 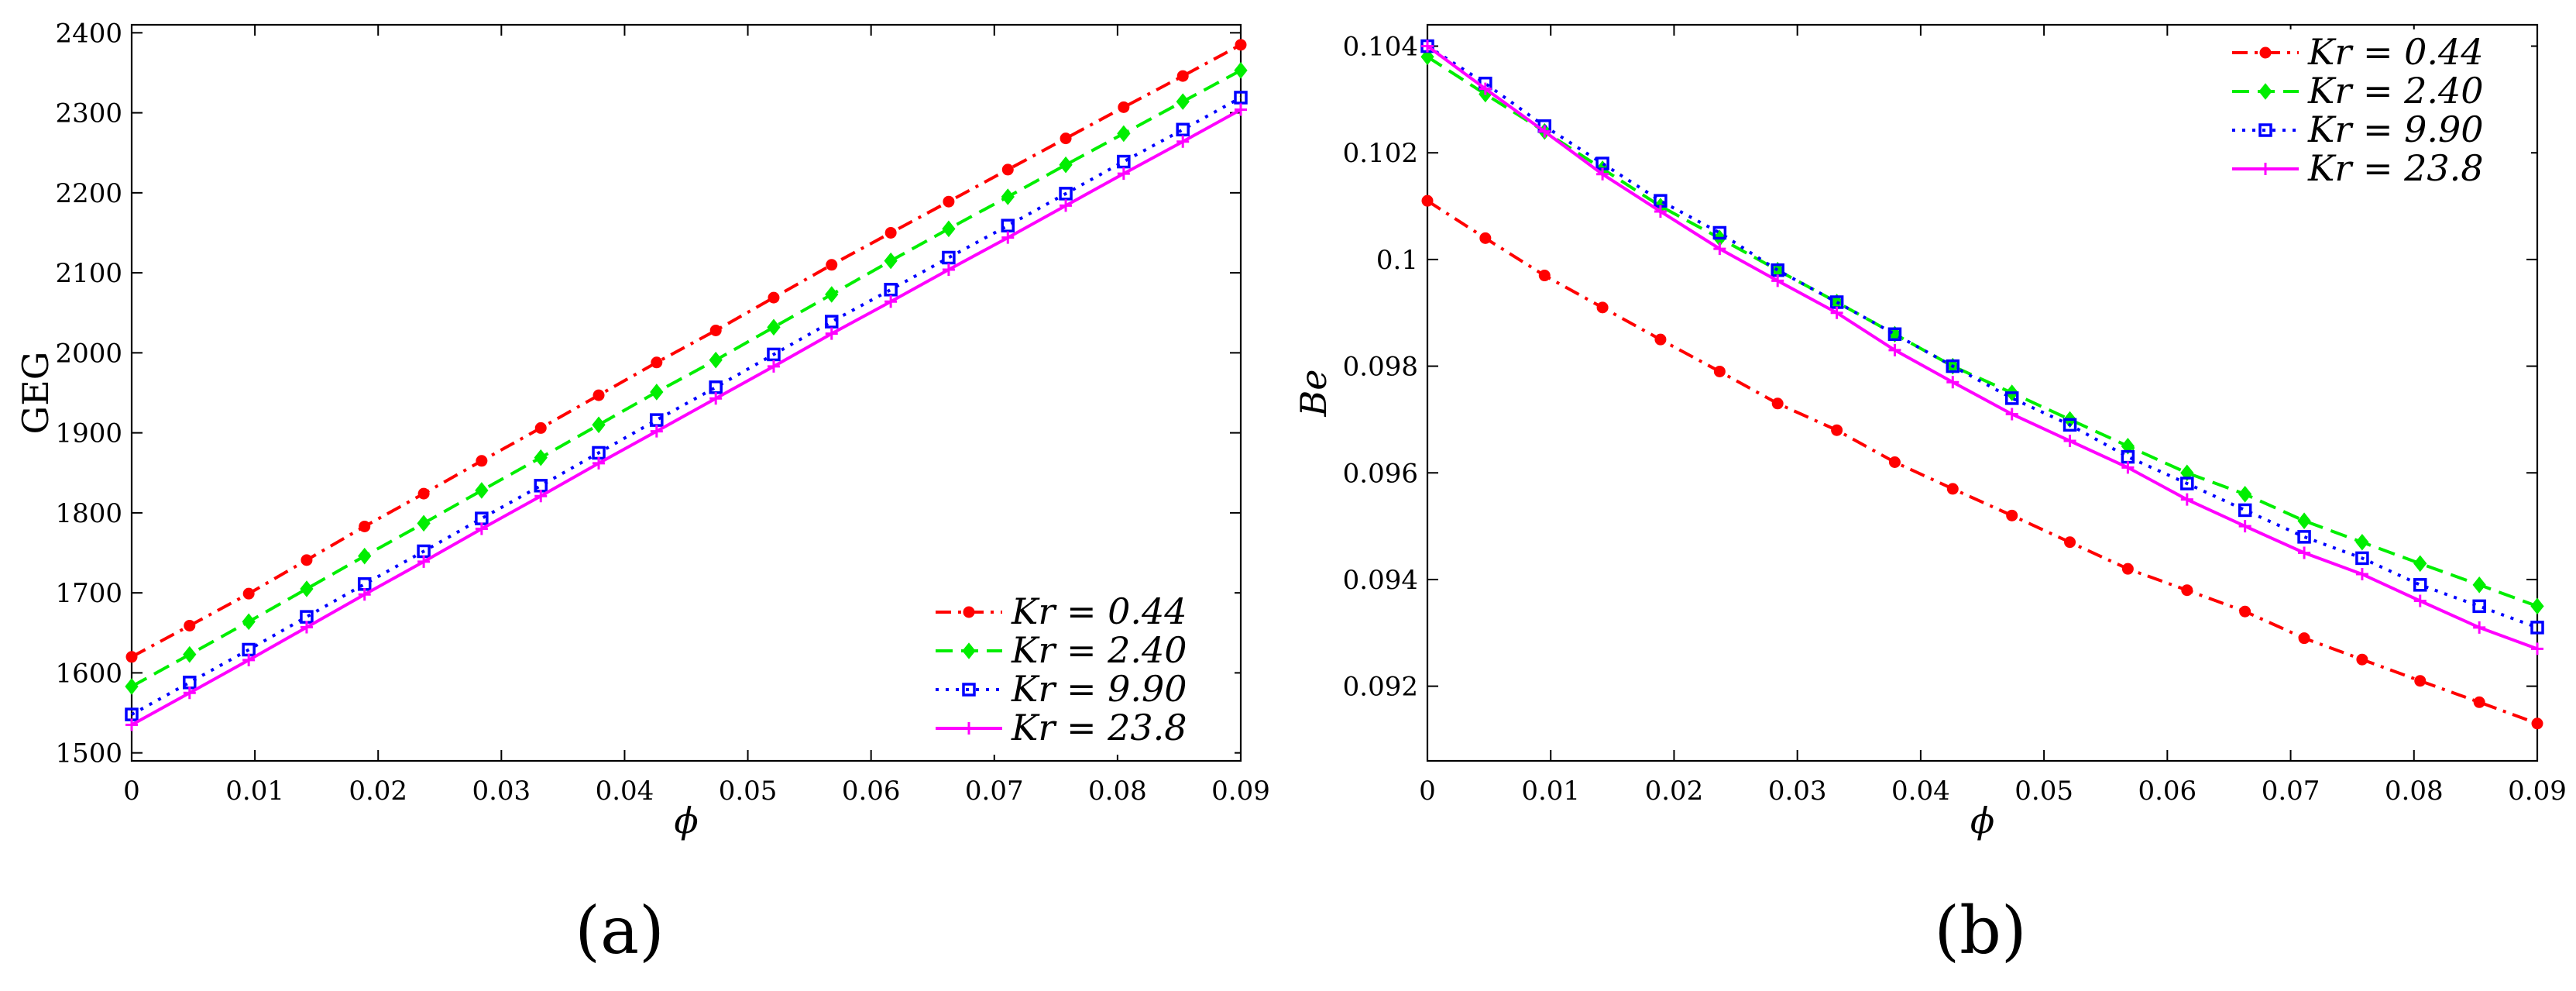 I want to click on x-tick-label: 0.01, so click(x=1550, y=791).